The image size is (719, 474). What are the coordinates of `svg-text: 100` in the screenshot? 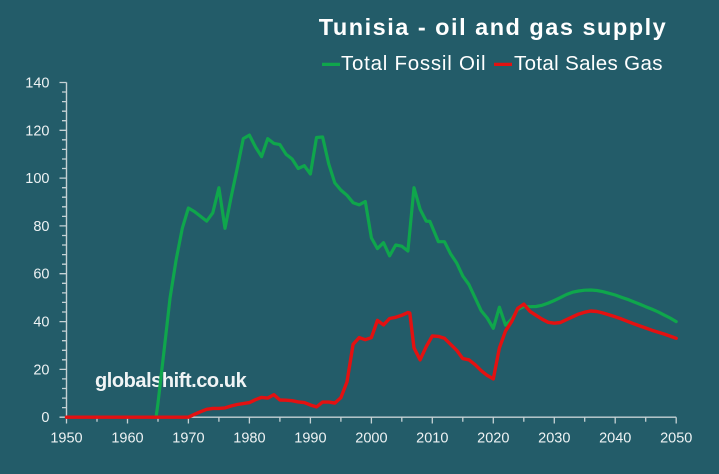 It's located at (37, 179).